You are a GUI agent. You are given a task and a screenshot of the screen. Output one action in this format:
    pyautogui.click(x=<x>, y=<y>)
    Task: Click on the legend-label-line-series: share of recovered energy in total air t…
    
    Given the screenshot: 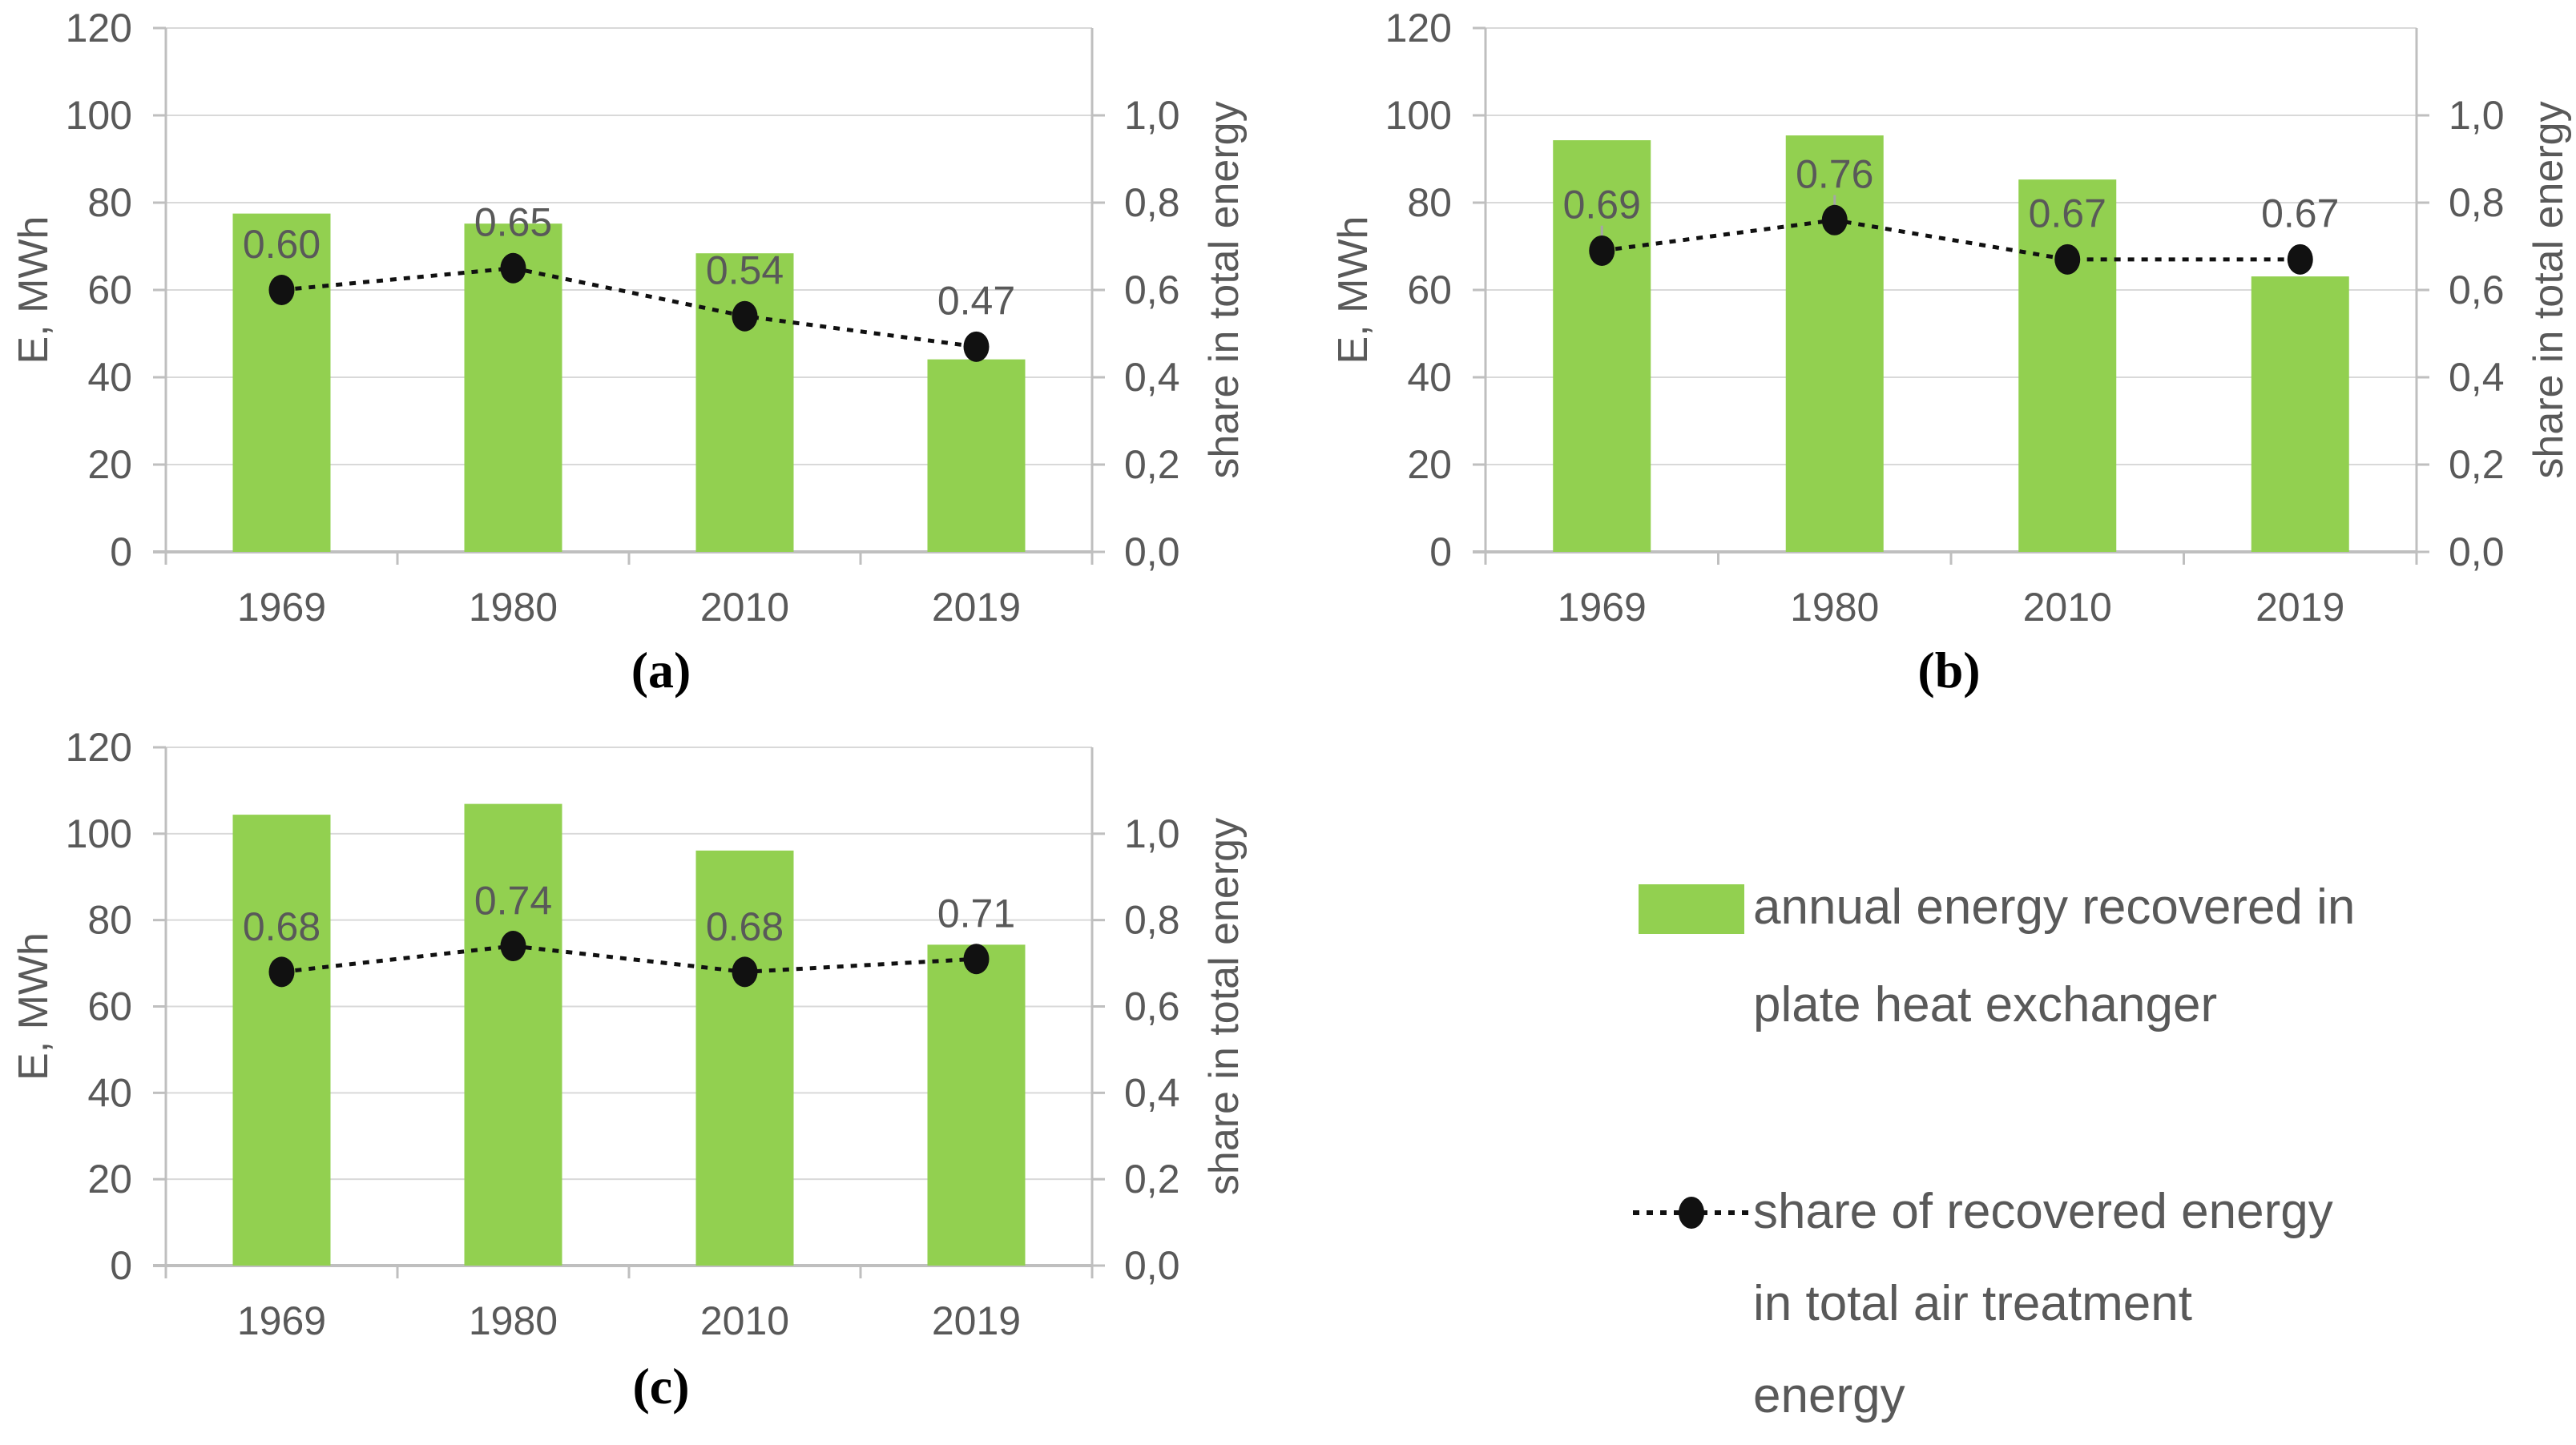 What is the action you would take?
    pyautogui.click(x=2043, y=1304)
    